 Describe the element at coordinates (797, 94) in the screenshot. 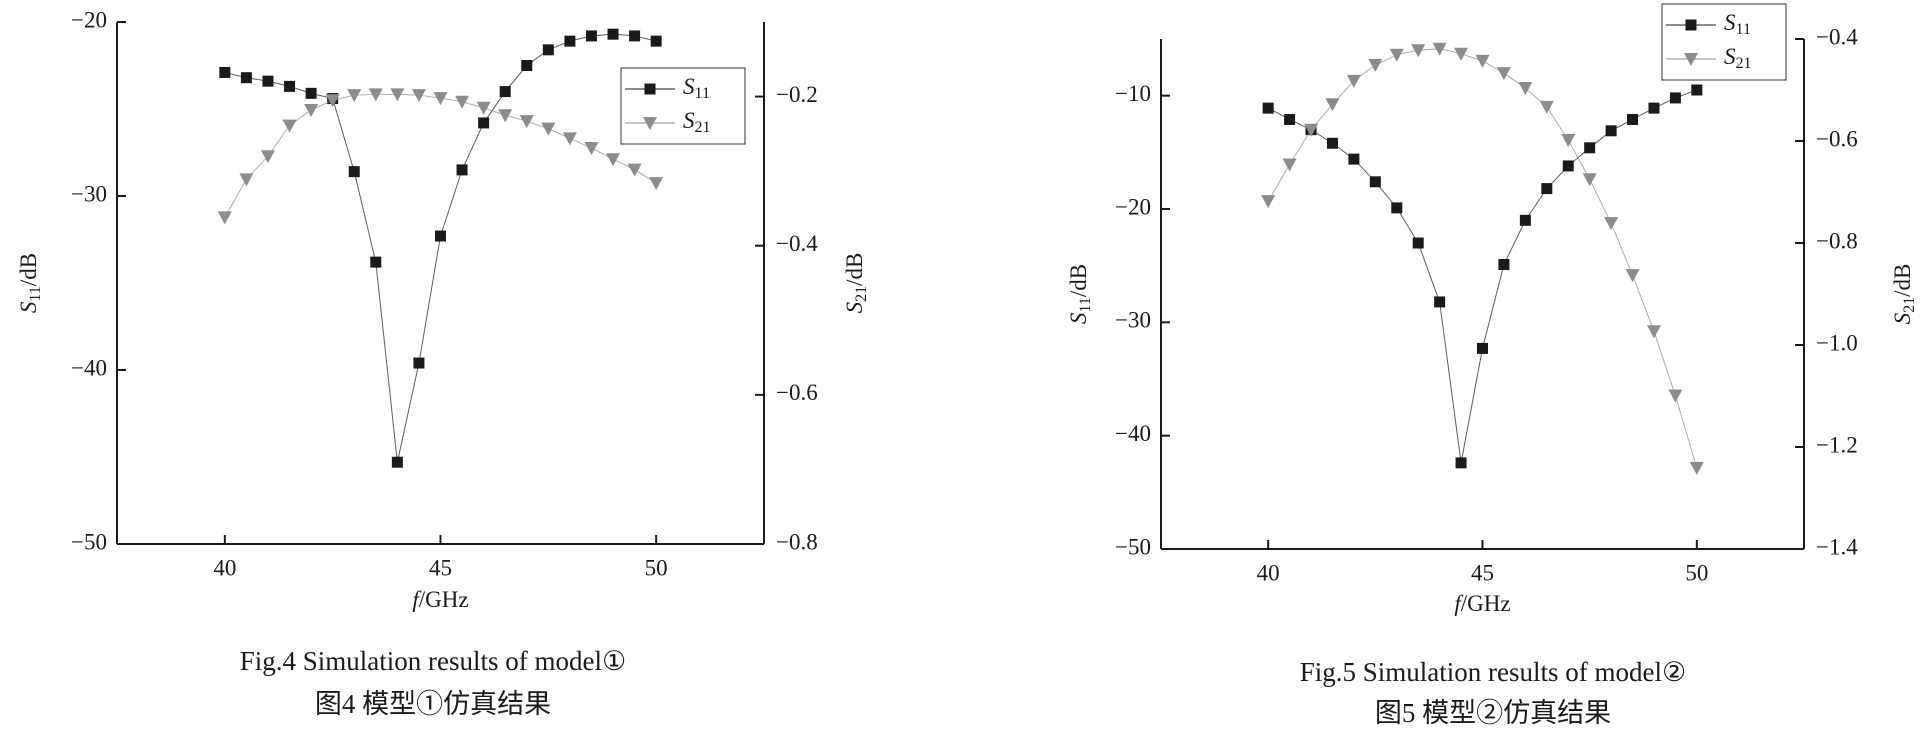

I see `y2-tick-label: −0.2` at that location.